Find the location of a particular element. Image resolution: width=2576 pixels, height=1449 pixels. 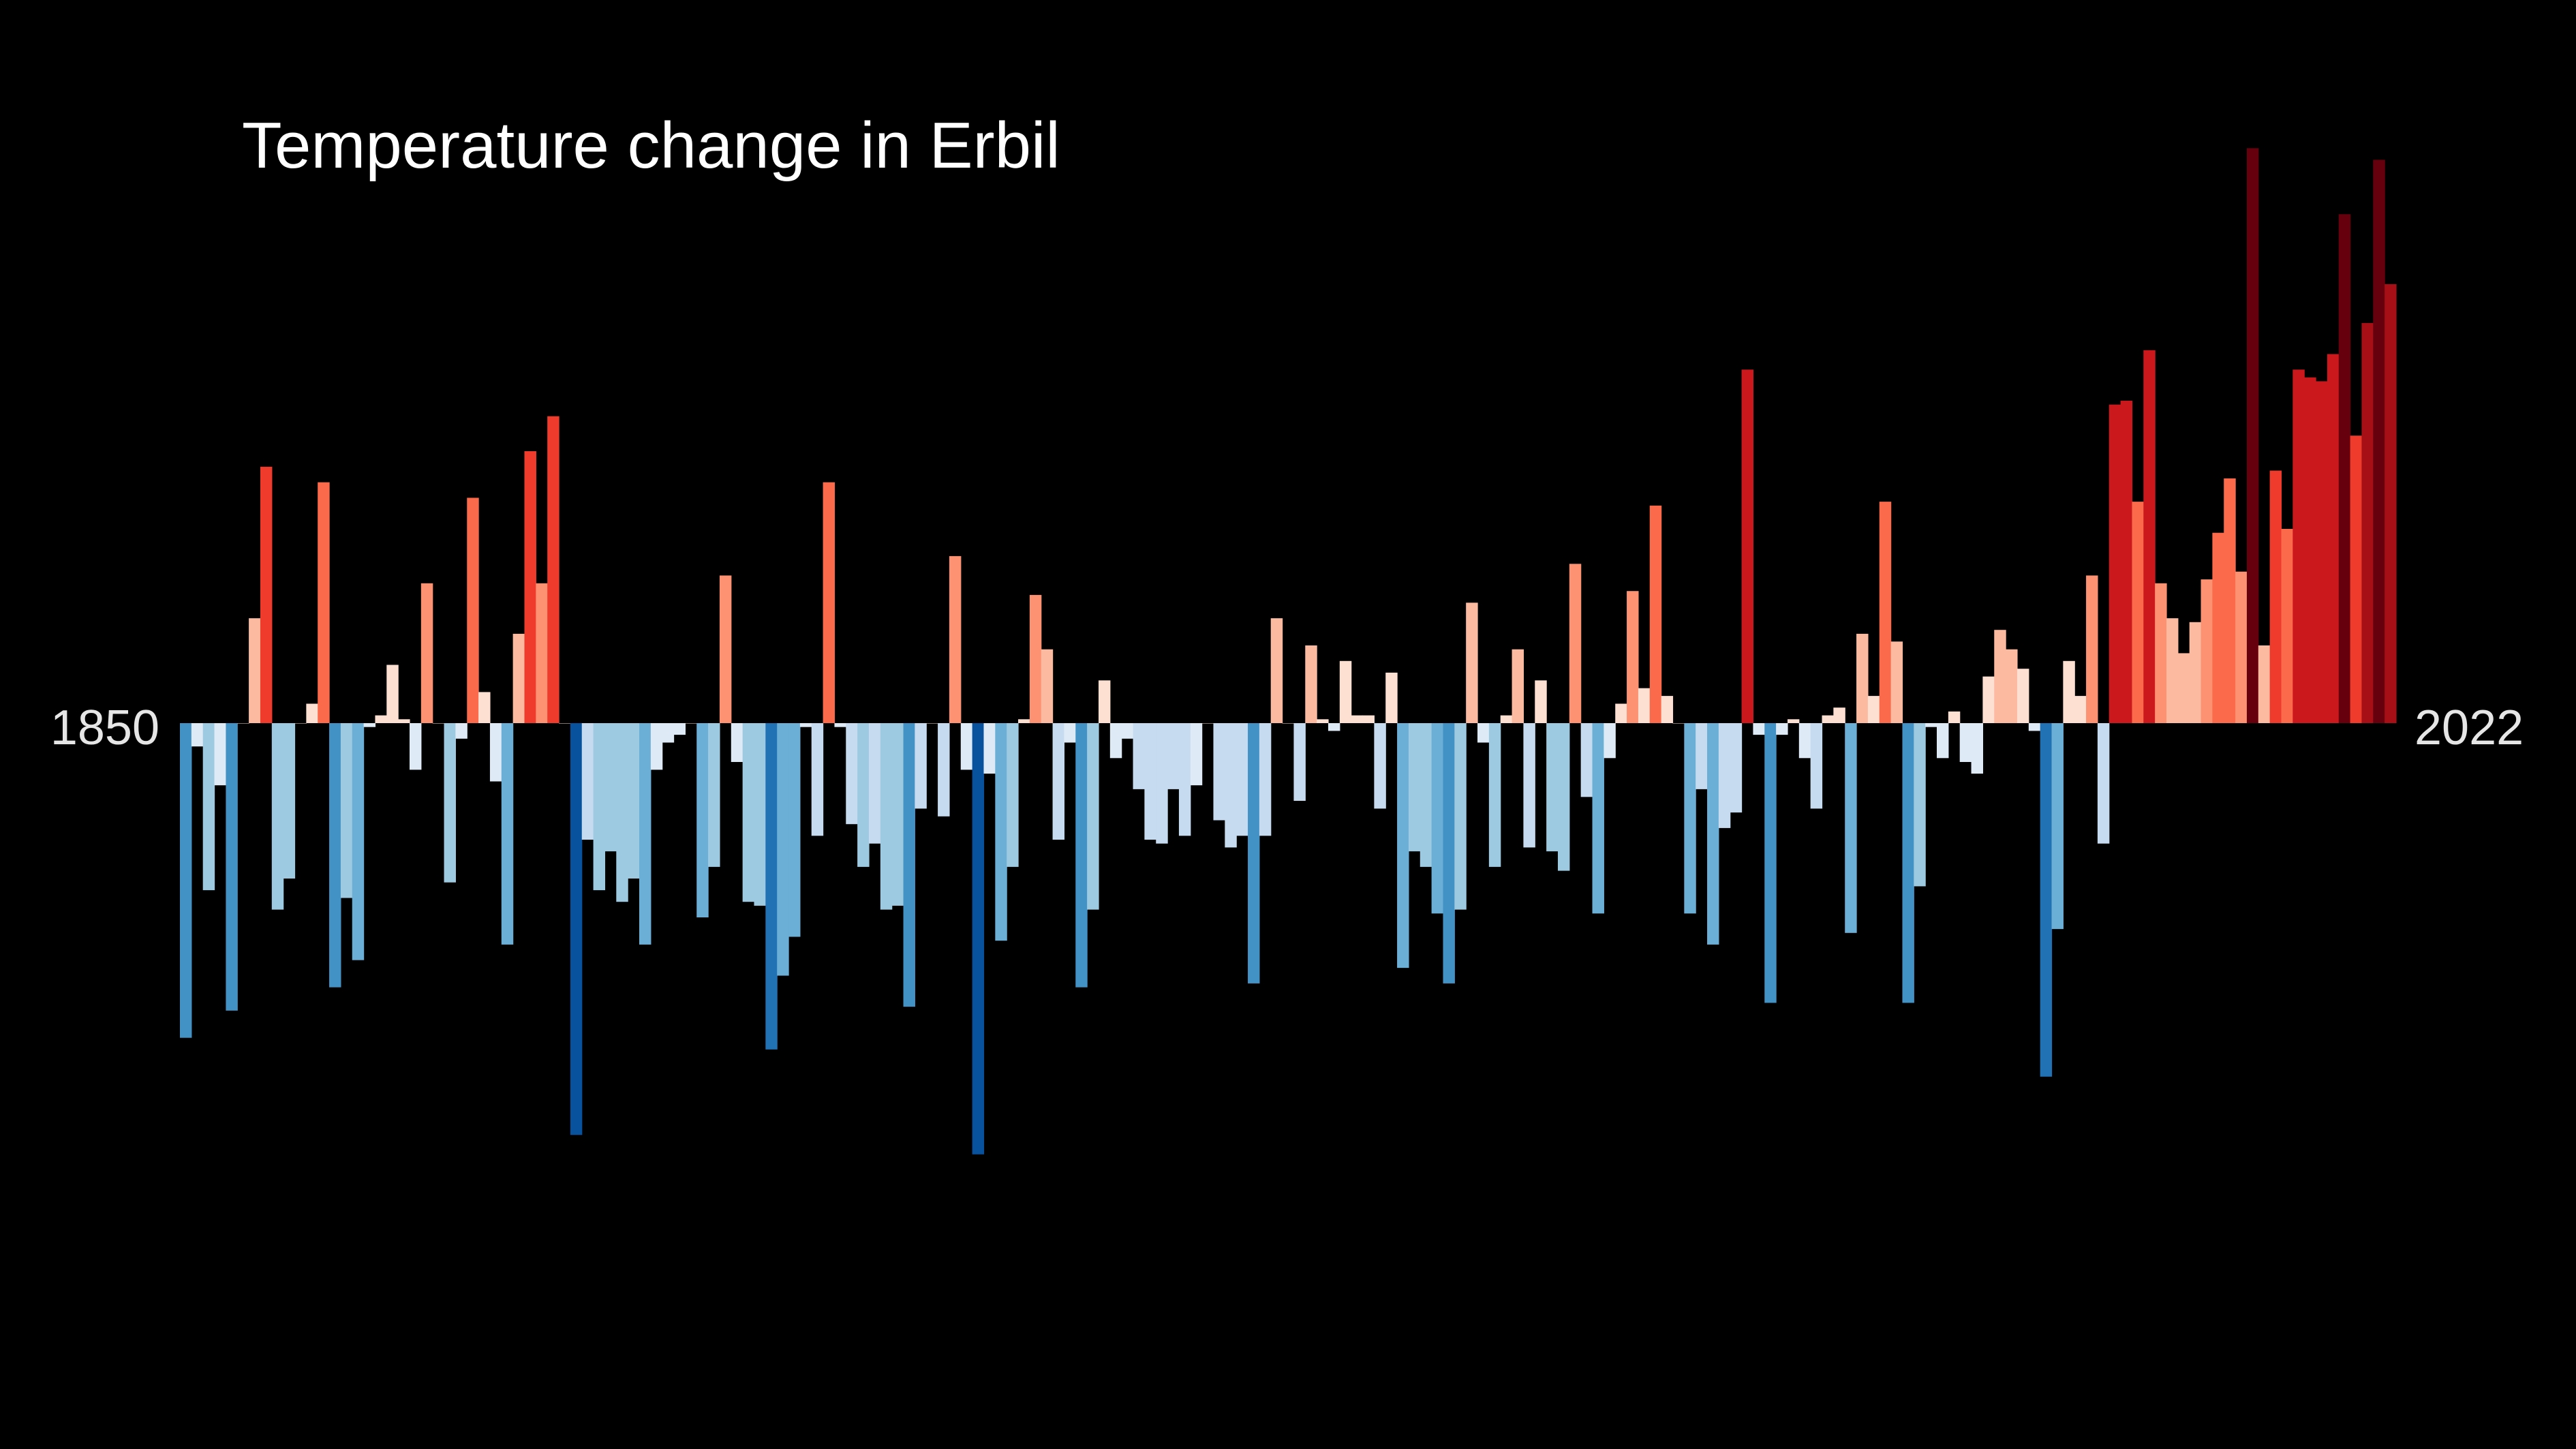

bar-1912 is located at coordinates (897, 814).